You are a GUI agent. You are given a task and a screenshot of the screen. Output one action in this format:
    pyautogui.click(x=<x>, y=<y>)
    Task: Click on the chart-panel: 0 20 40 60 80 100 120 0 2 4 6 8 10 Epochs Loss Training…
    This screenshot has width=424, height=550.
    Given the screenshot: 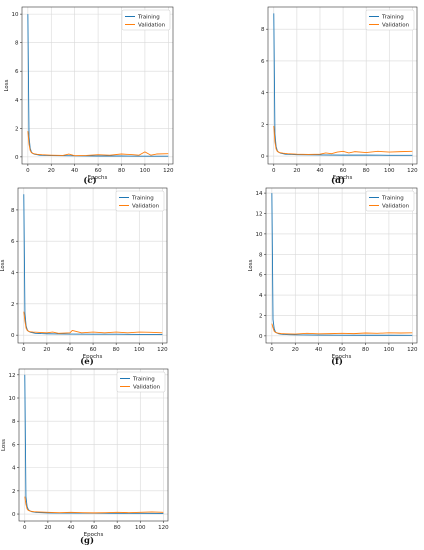 What is the action you would take?
    pyautogui.click(x=89, y=96)
    